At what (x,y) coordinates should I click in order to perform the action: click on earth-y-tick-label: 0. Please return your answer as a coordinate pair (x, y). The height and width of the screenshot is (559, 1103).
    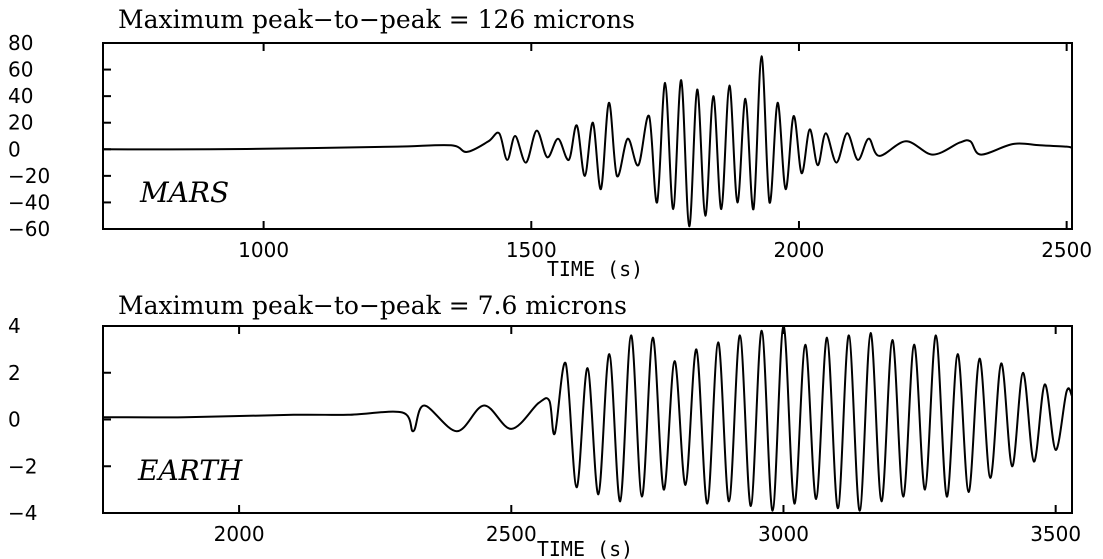
    Looking at the image, I should click on (14, 420).